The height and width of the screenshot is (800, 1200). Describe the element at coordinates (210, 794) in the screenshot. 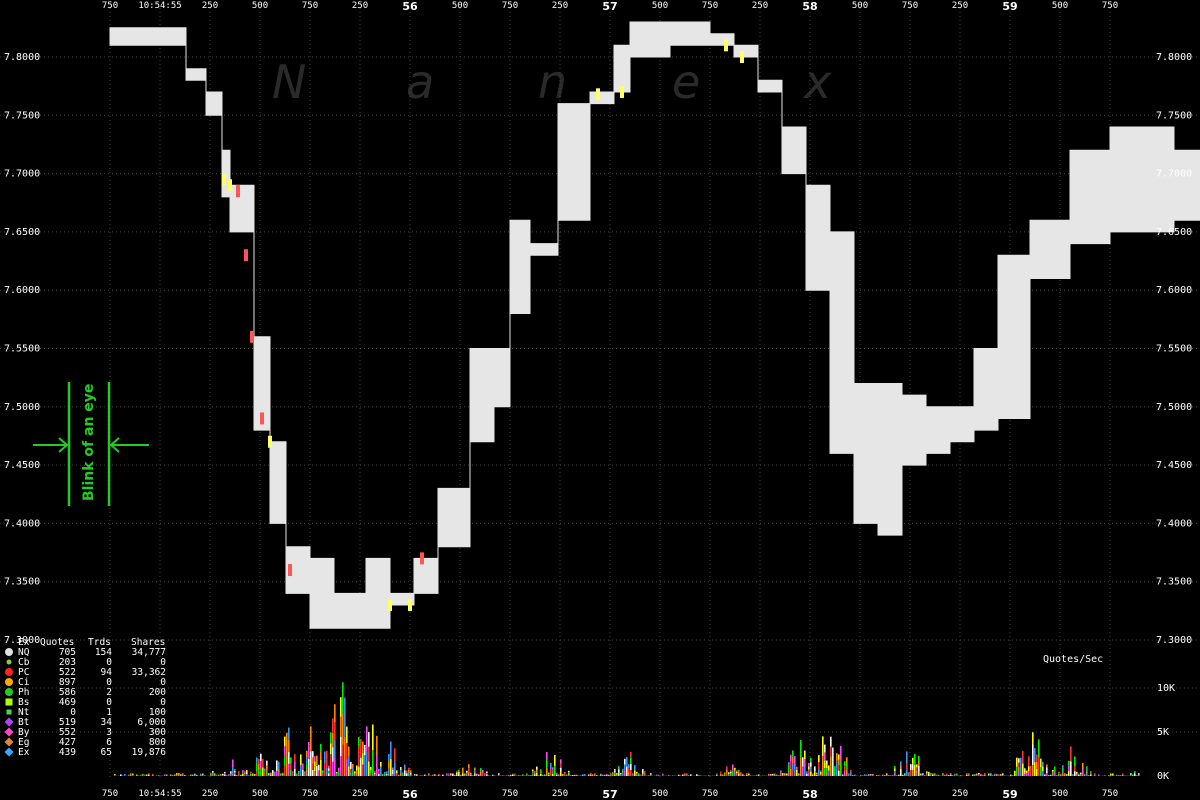

I see `time-tick-bottom: 250` at that location.